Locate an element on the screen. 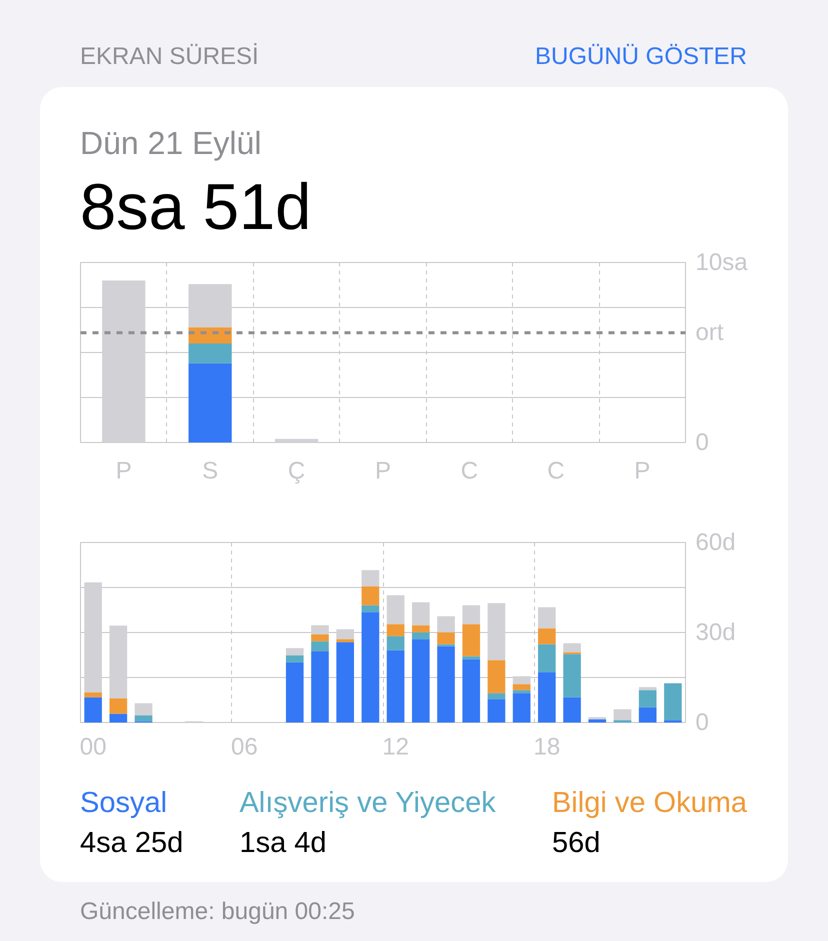 Image resolution: width=828 pixels, height=941 pixels. text: 1sa 4d is located at coordinates (283, 843).